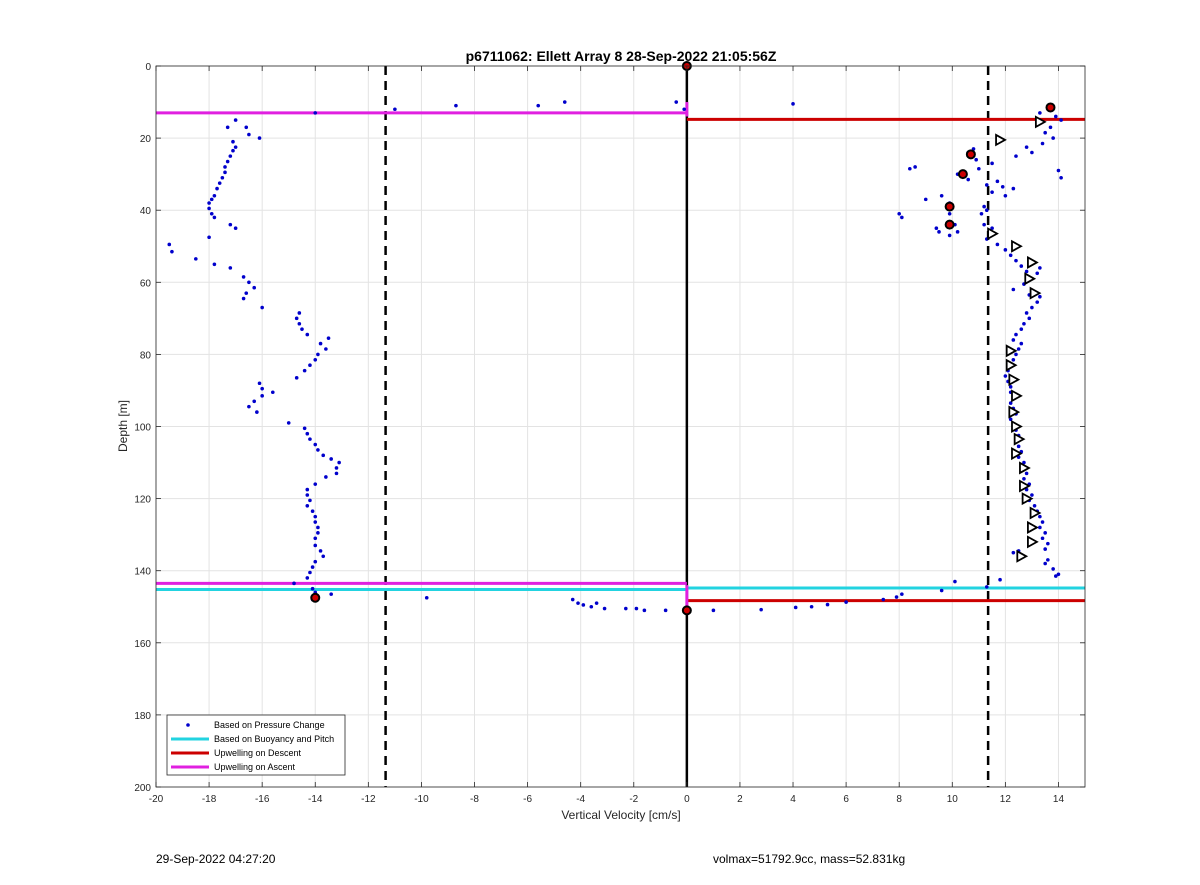 Image resolution: width=1200 pixels, height=885 pixels. Describe the element at coordinates (156, 799) in the screenshot. I see `x-tick-label: -20` at that location.